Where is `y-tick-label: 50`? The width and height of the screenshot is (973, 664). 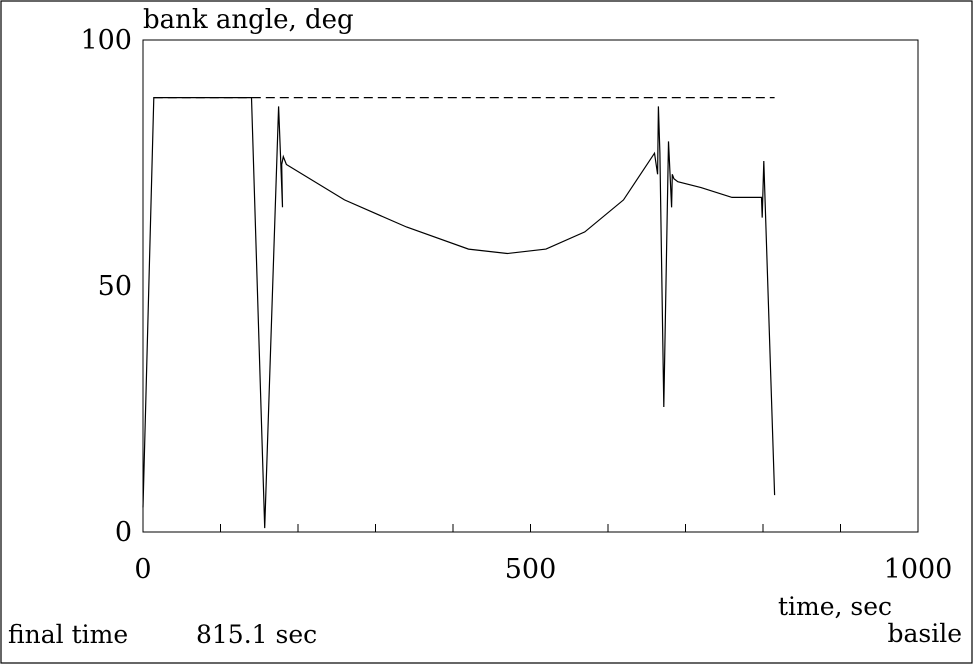
y-tick-label: 50 is located at coordinates (115, 286).